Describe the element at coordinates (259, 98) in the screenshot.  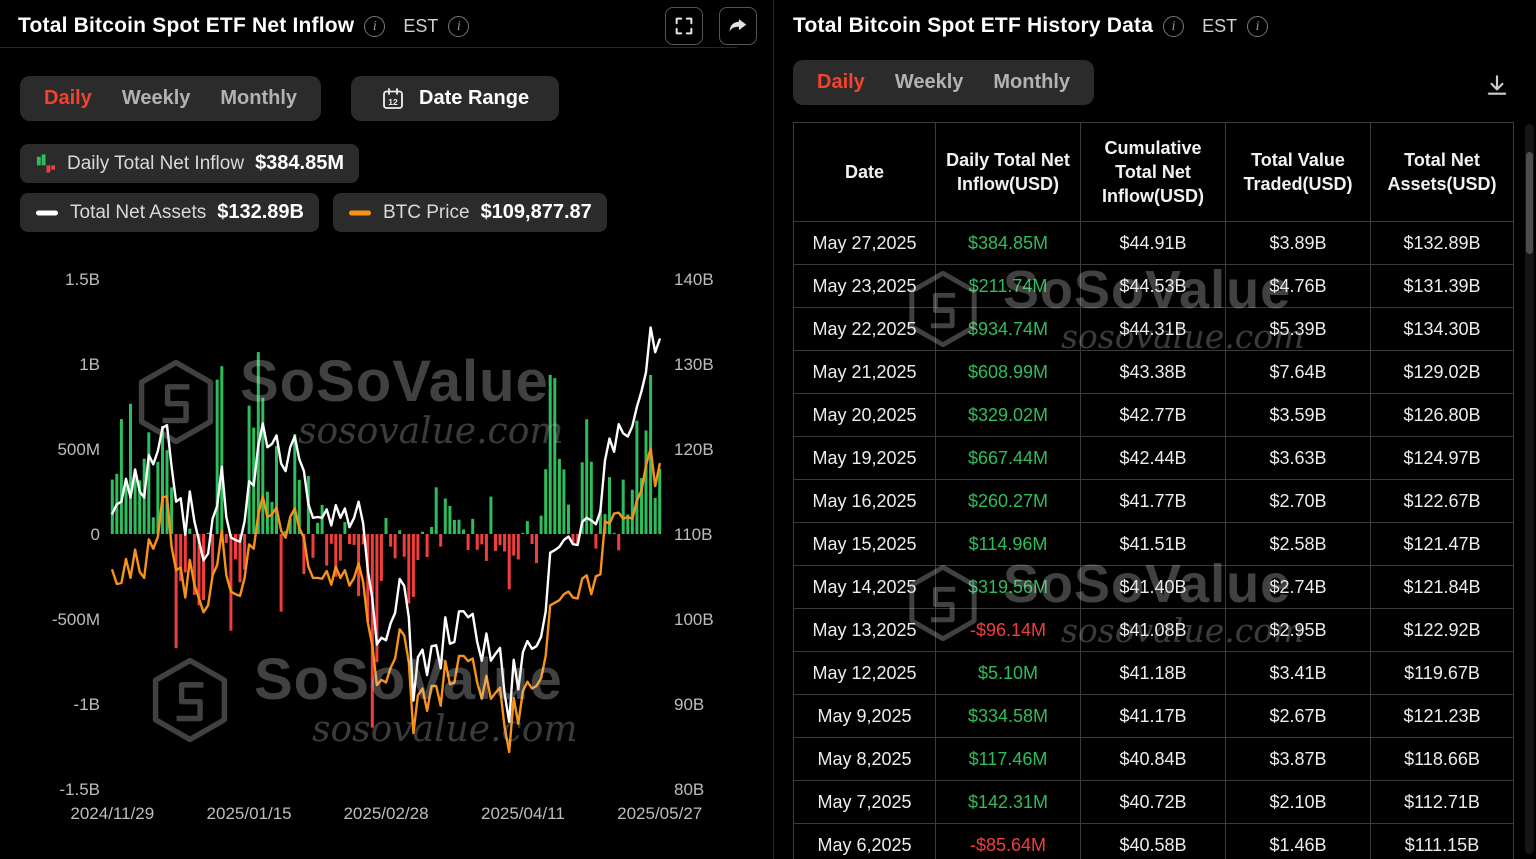
I see `tab-monthly: Monthly` at that location.